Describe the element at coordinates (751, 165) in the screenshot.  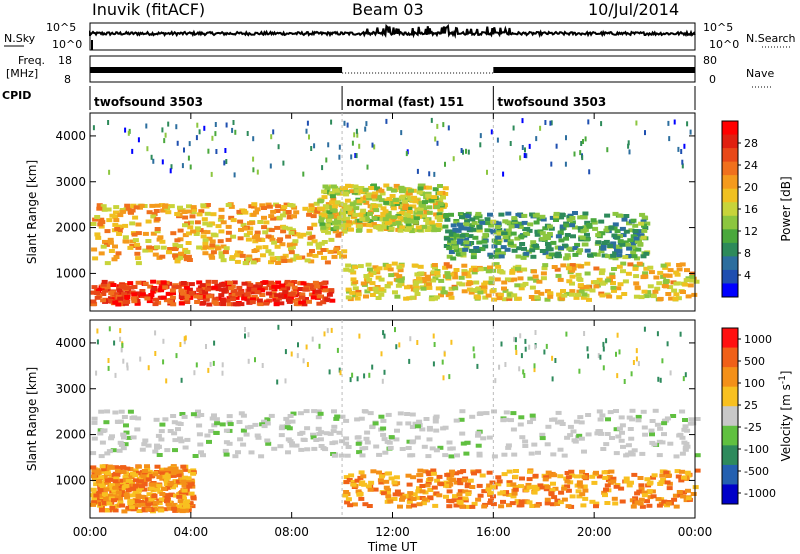
I see `colorbar-tick-label: 24` at that location.